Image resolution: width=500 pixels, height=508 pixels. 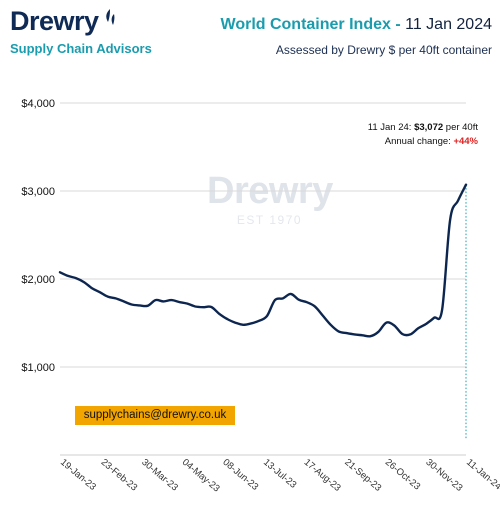 I want to click on y-tick-label: $2,000, so click(x=38, y=280).